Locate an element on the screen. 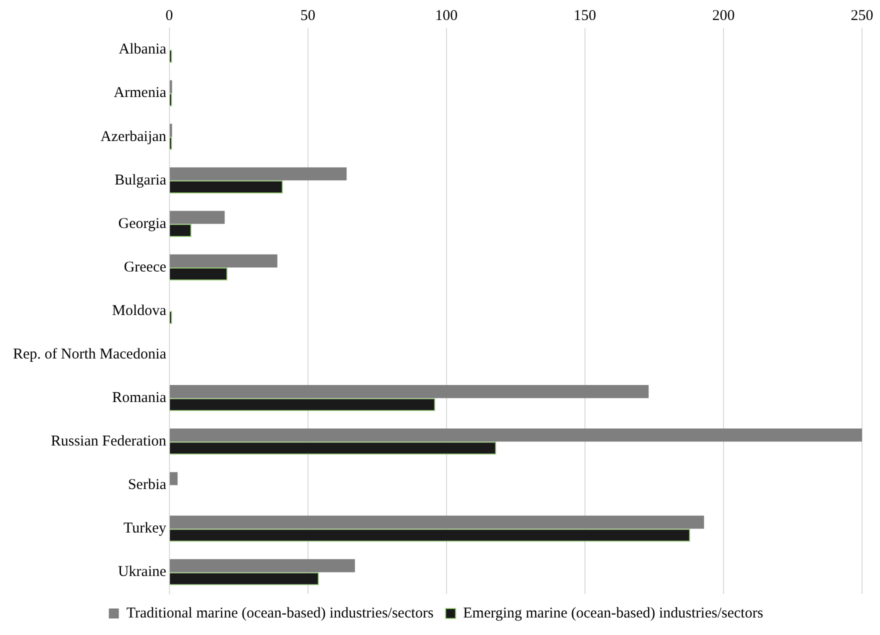 The image size is (880, 635). y-tick-label: Moldova is located at coordinates (139, 310).